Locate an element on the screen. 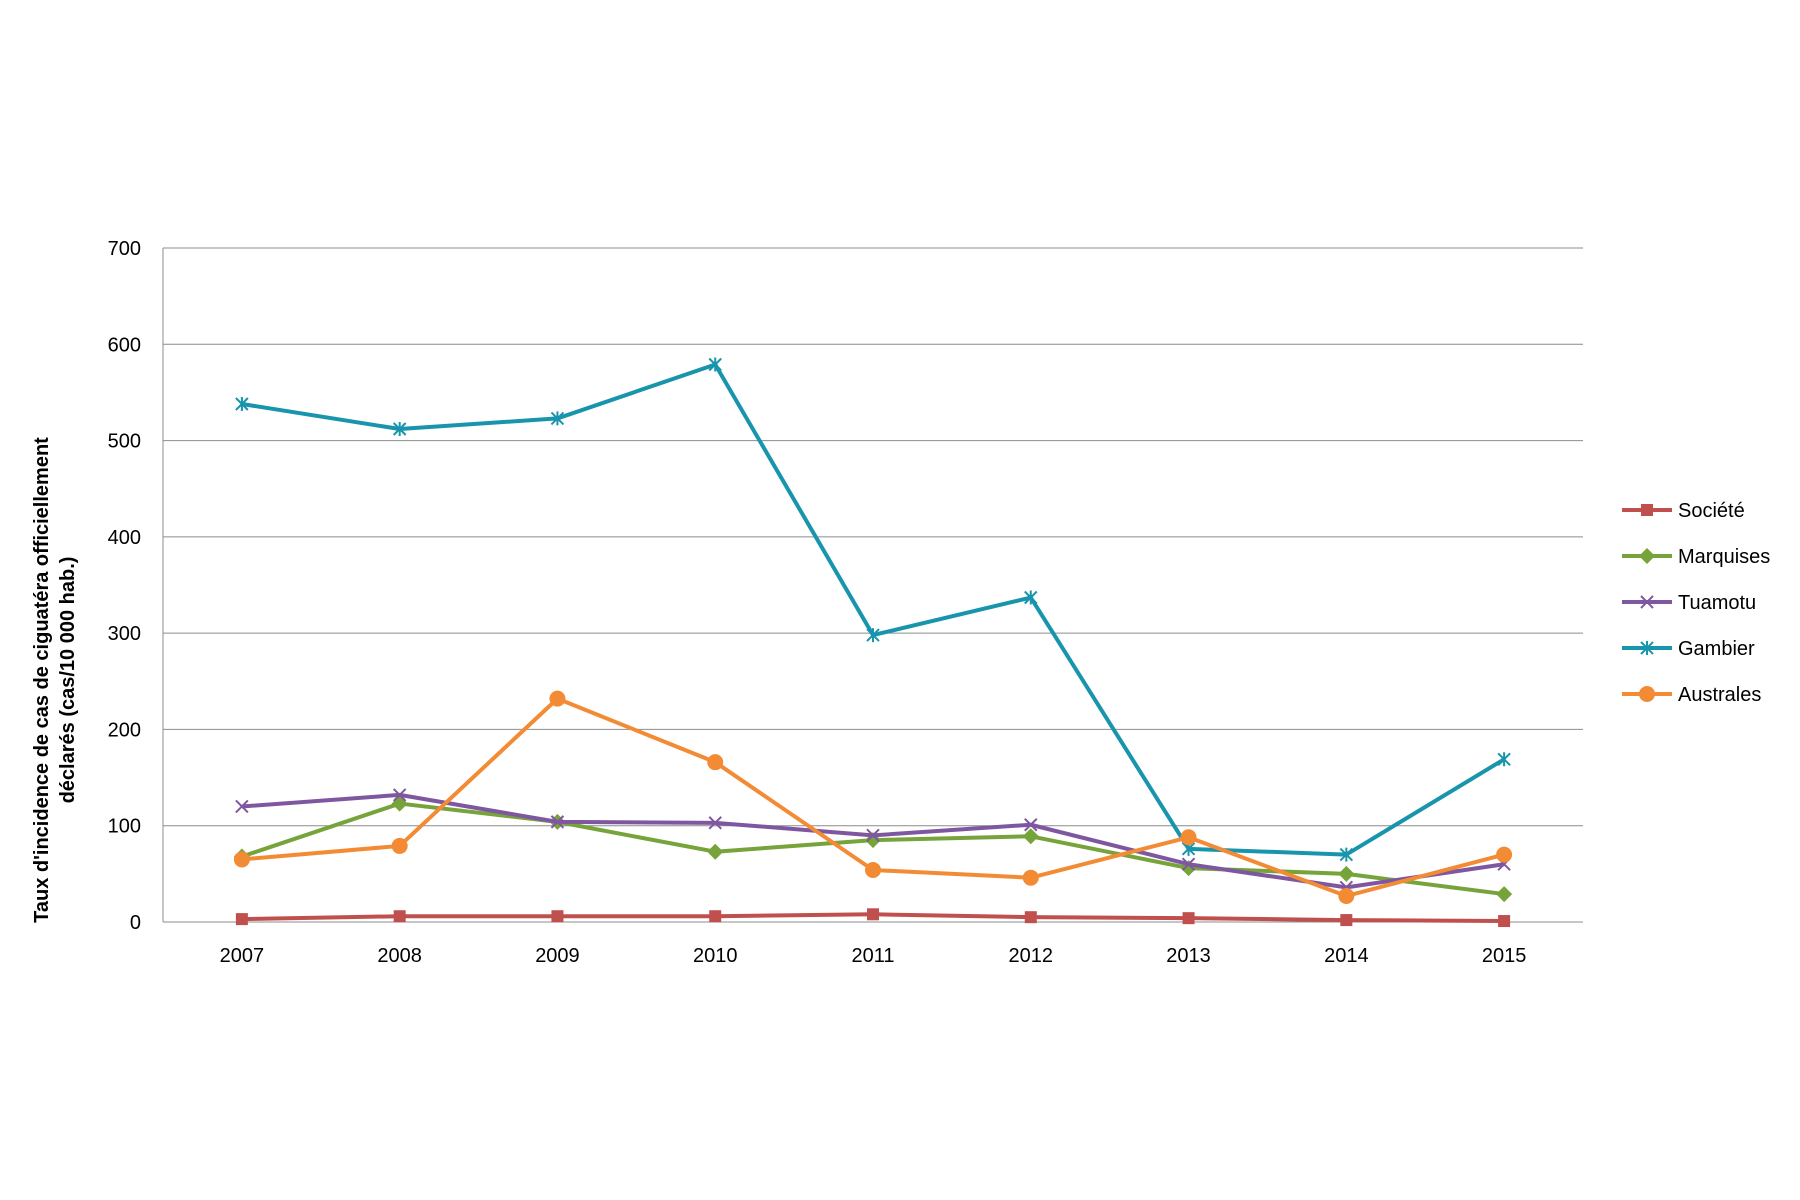 The height and width of the screenshot is (1200, 1800). legend: Société Marquises Tuamotu Gambier Australes is located at coordinates (1696, 603).